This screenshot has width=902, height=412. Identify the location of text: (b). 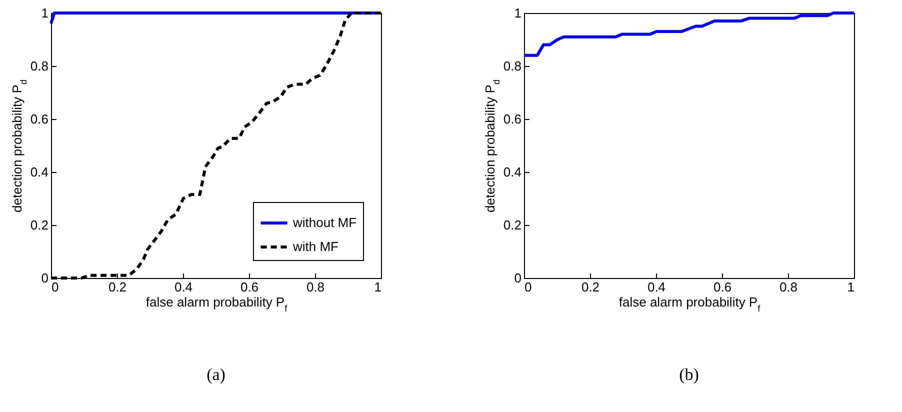
(689, 374).